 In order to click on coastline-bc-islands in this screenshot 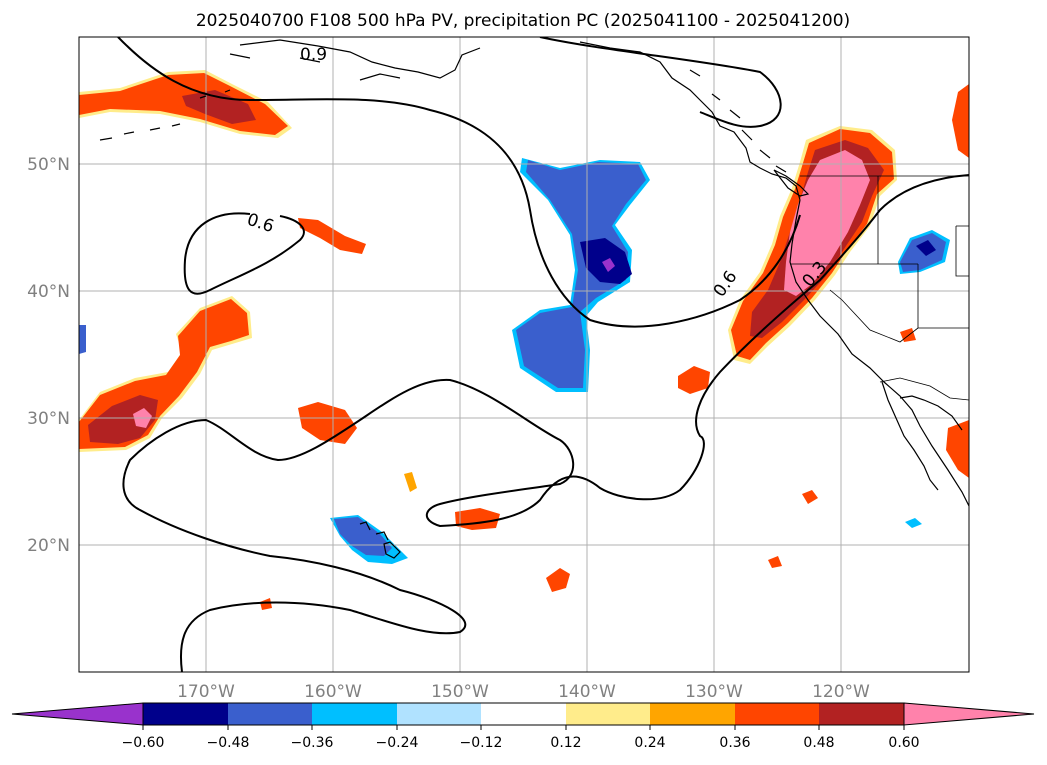, I will do `click(738, 121)`.